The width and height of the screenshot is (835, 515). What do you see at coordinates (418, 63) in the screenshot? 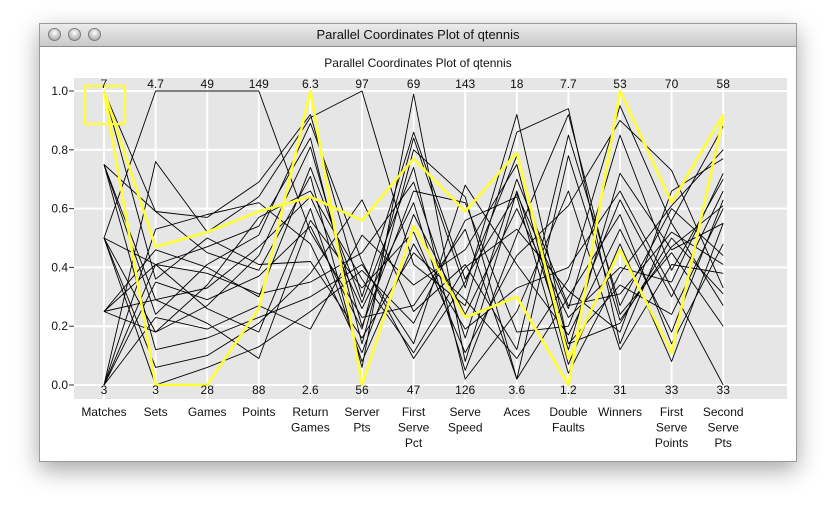
I see `chart-title: Parallel Coordinates Plot of qtennis` at bounding box center [418, 63].